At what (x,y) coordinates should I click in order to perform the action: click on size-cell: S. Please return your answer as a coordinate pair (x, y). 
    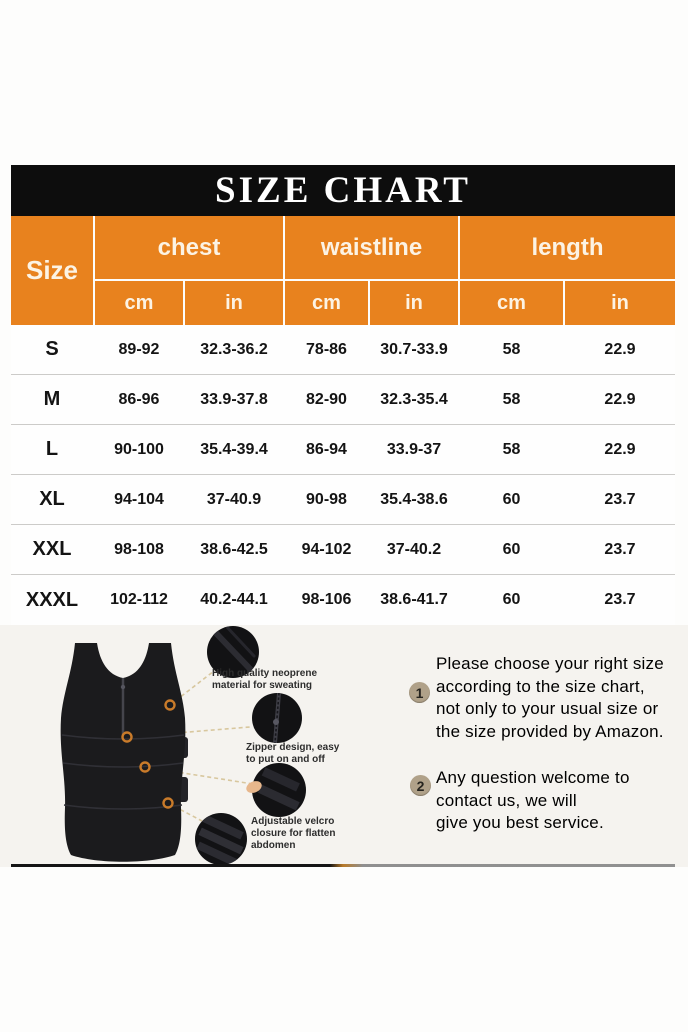
    Looking at the image, I should click on (52, 349).